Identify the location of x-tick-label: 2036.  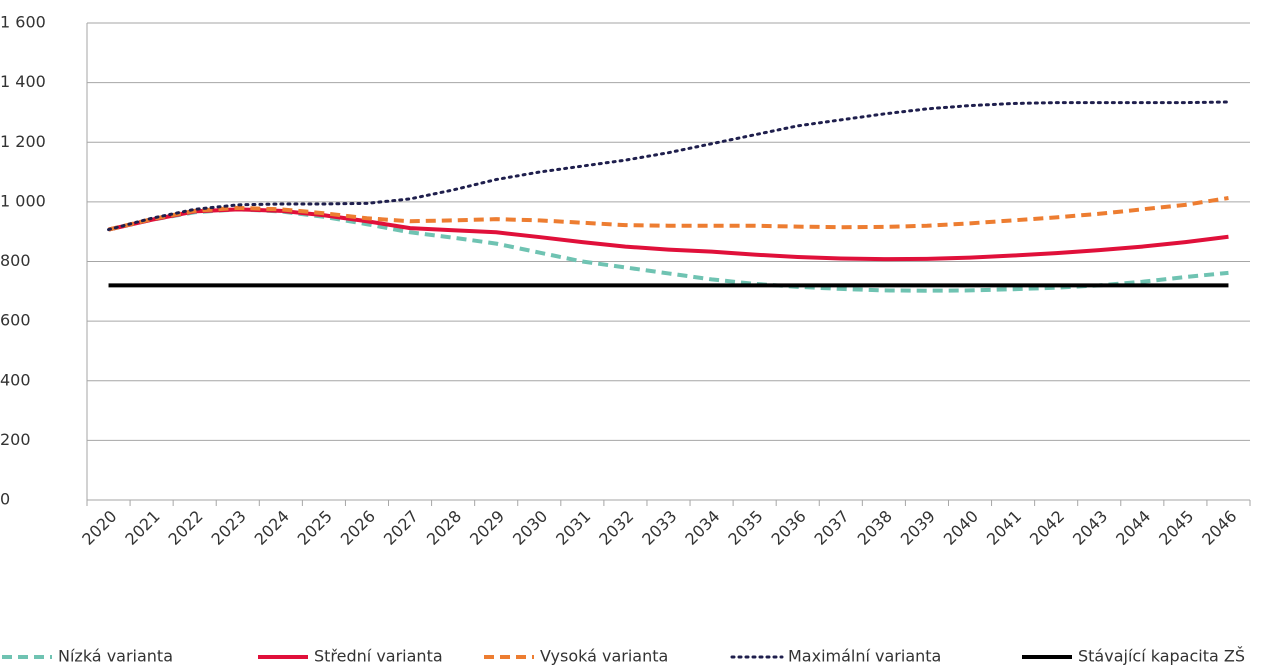
(789, 528).